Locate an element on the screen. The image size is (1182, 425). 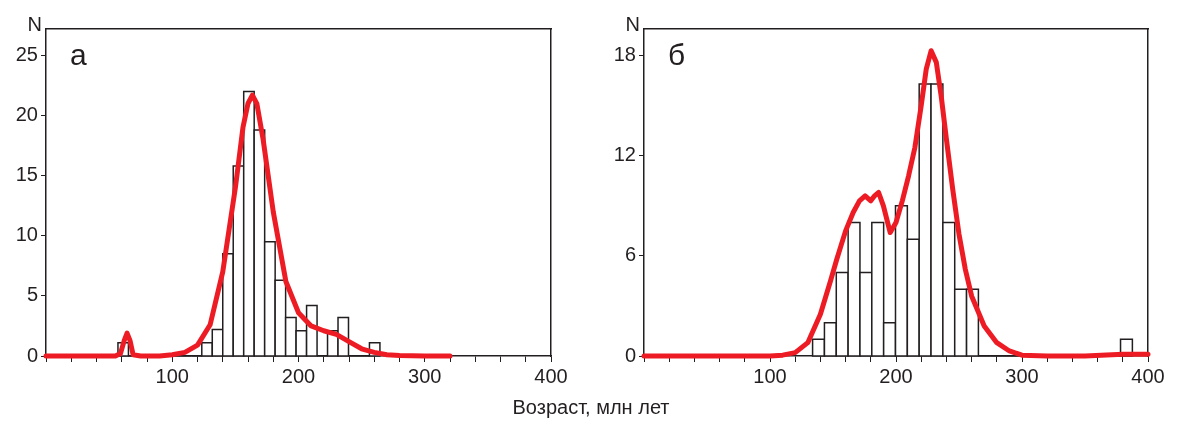
y-tick-label: 15 is located at coordinates (26, 174).